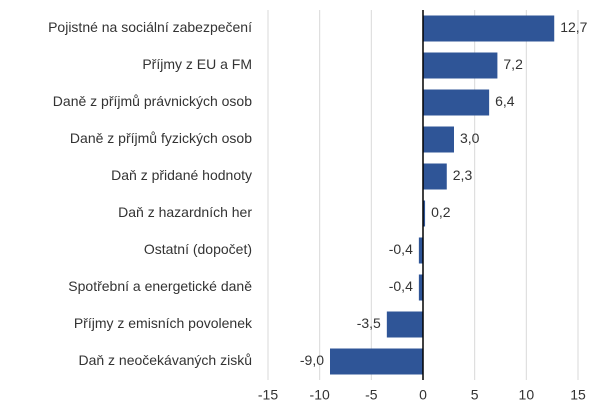 This screenshot has height=407, width=589. What do you see at coordinates (527, 395) in the screenshot?
I see `x-tick-label: 10` at bounding box center [527, 395].